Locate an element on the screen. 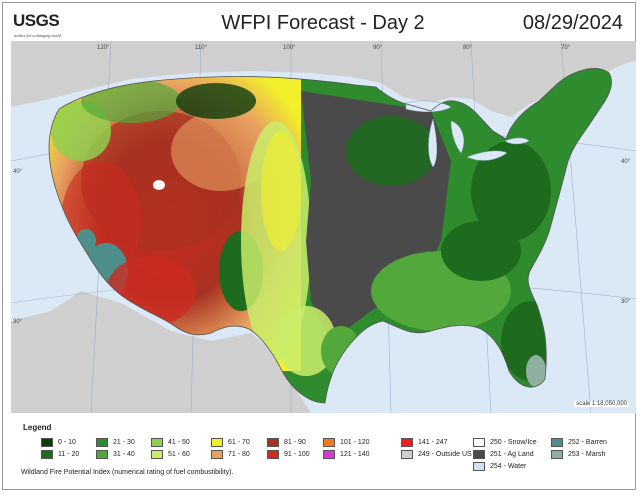  legend-title: Legend is located at coordinates (37, 427).